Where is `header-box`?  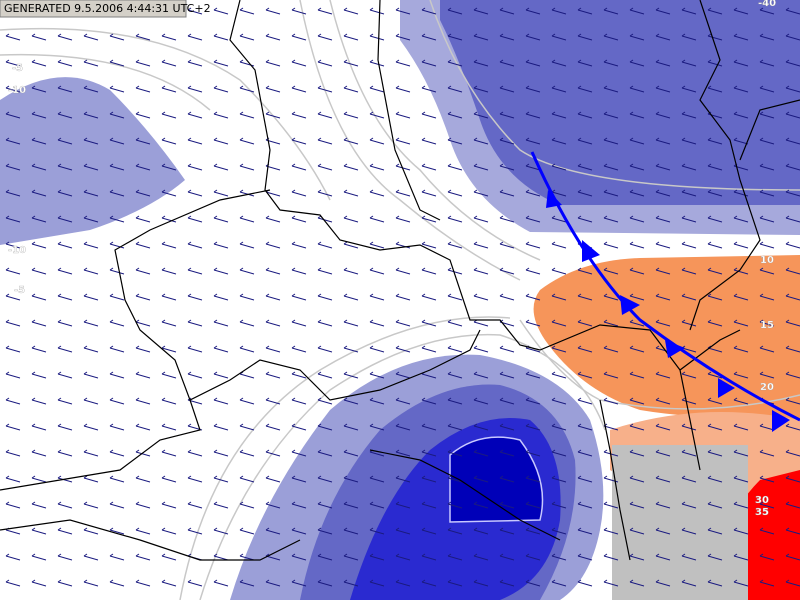 header-box is located at coordinates (93, 9).